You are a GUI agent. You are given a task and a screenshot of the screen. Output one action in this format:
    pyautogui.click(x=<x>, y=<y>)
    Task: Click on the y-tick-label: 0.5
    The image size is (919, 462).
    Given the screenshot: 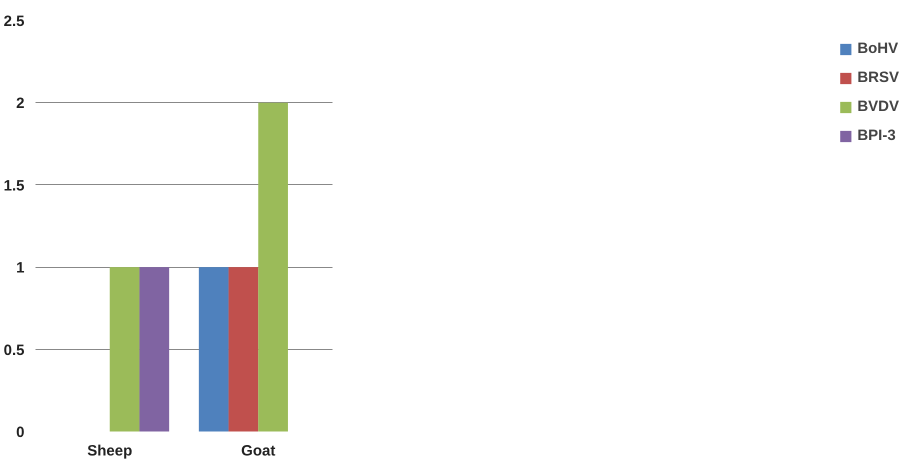 What is the action you would take?
    pyautogui.click(x=14, y=350)
    